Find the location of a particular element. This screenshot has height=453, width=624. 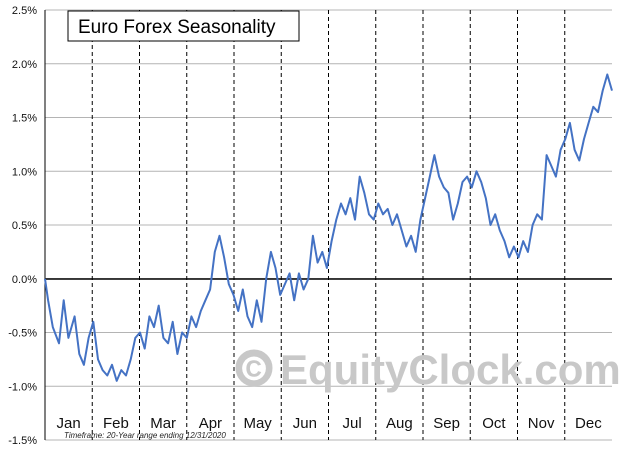

y-tick-label: 1.5% is located at coordinates (24, 119).